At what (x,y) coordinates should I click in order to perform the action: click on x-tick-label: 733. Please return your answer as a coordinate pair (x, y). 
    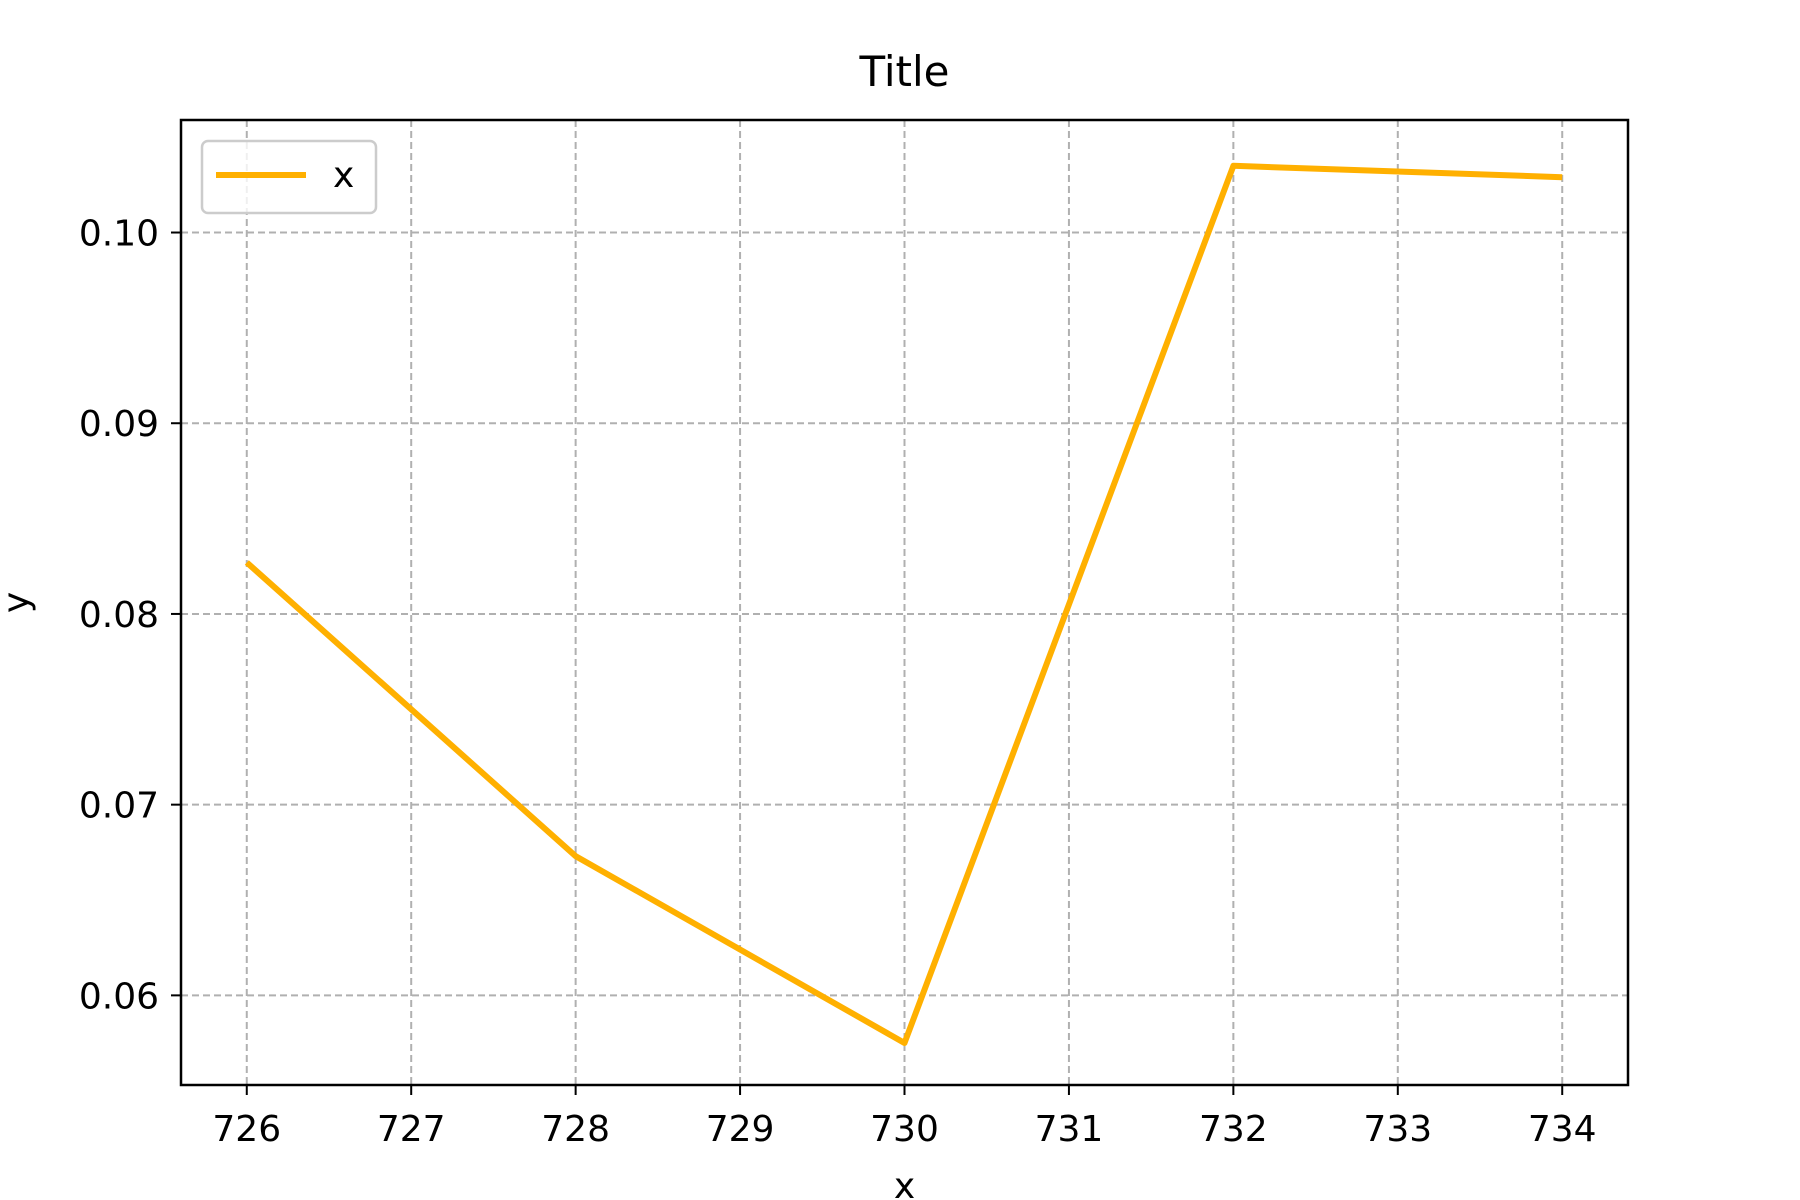
    Looking at the image, I should click on (1397, 1129).